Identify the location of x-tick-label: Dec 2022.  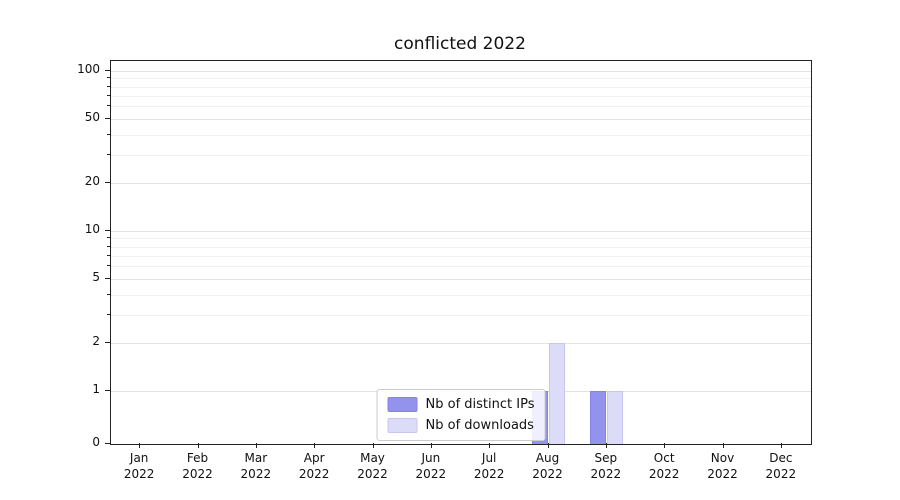
(781, 466).